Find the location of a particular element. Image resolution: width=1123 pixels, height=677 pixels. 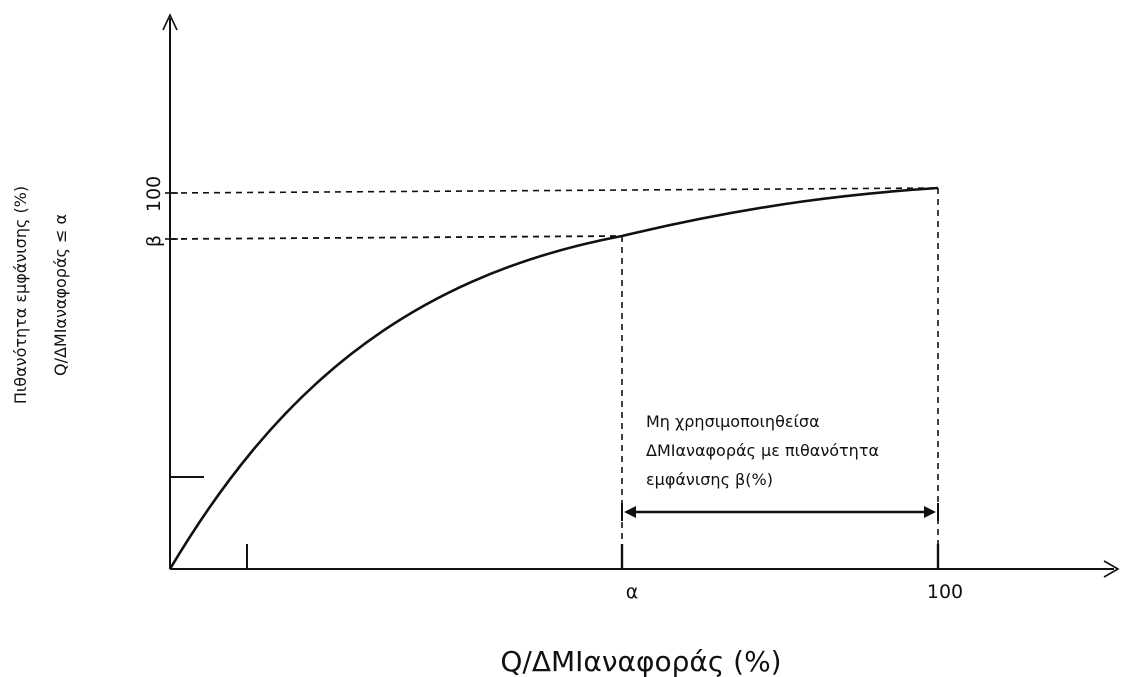

guide-line-beta-horizontal is located at coordinates (396, 237).